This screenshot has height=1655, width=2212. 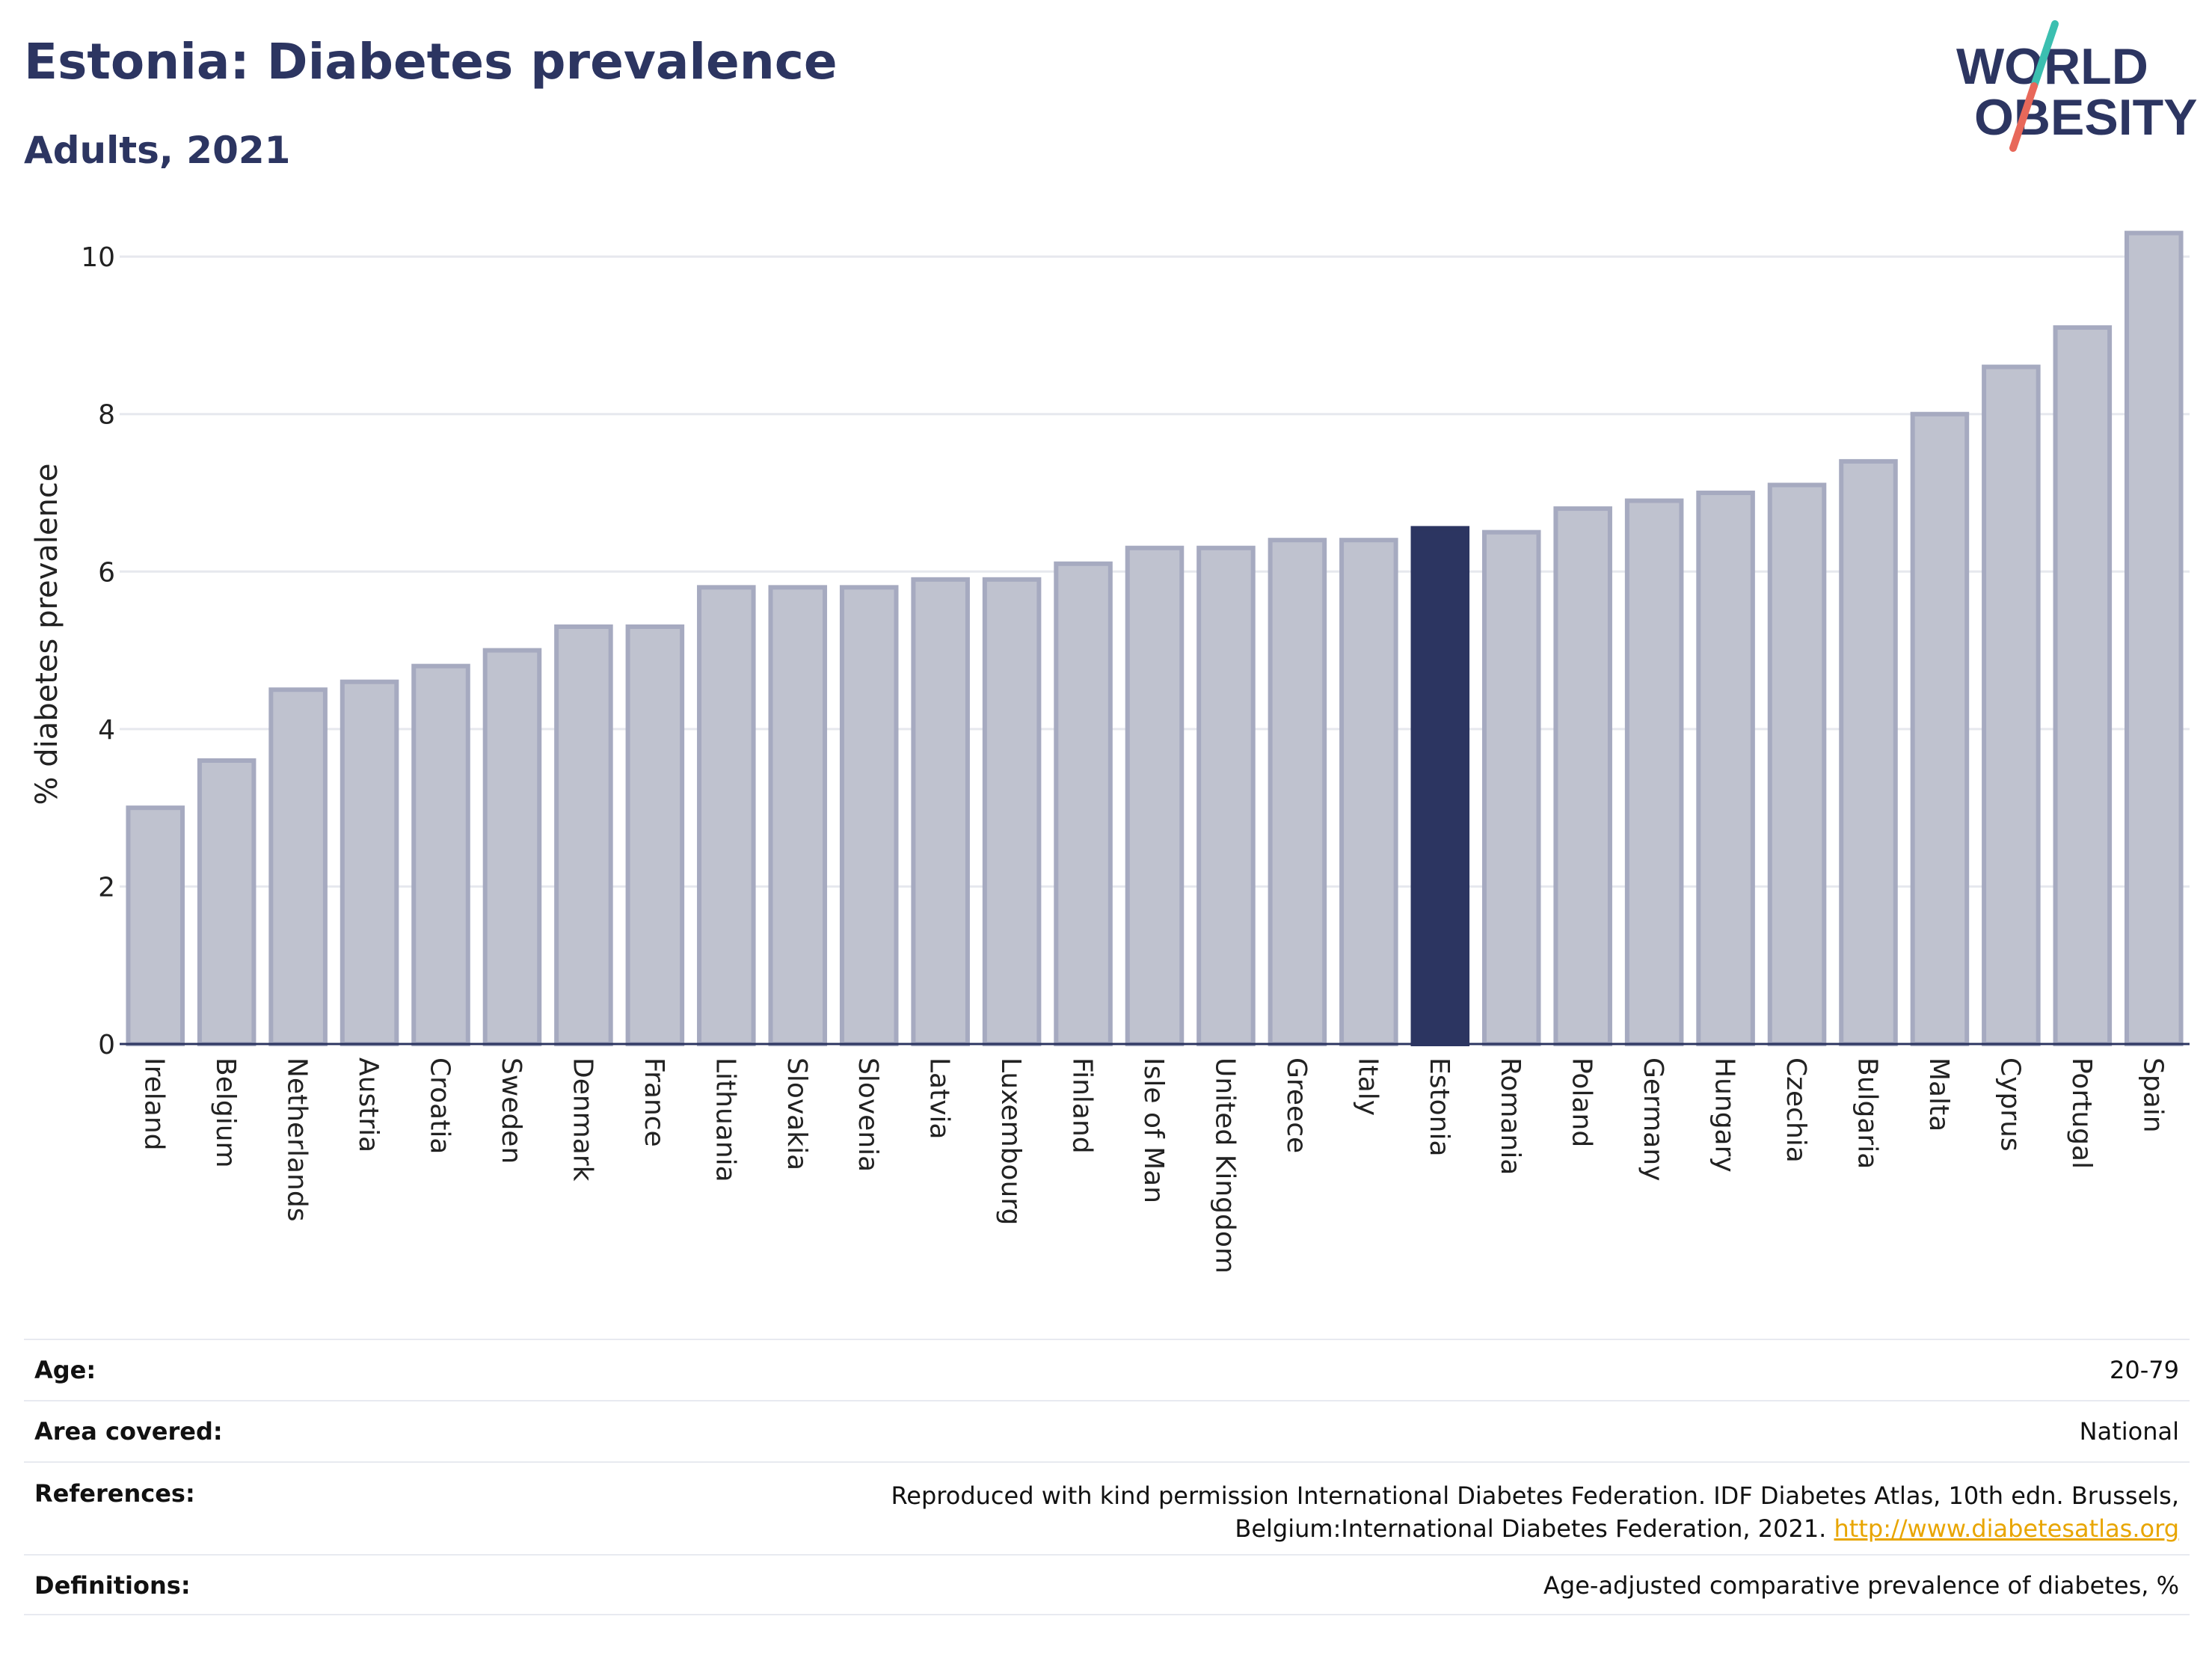 I want to click on y-tick-label: 2, so click(x=106, y=887).